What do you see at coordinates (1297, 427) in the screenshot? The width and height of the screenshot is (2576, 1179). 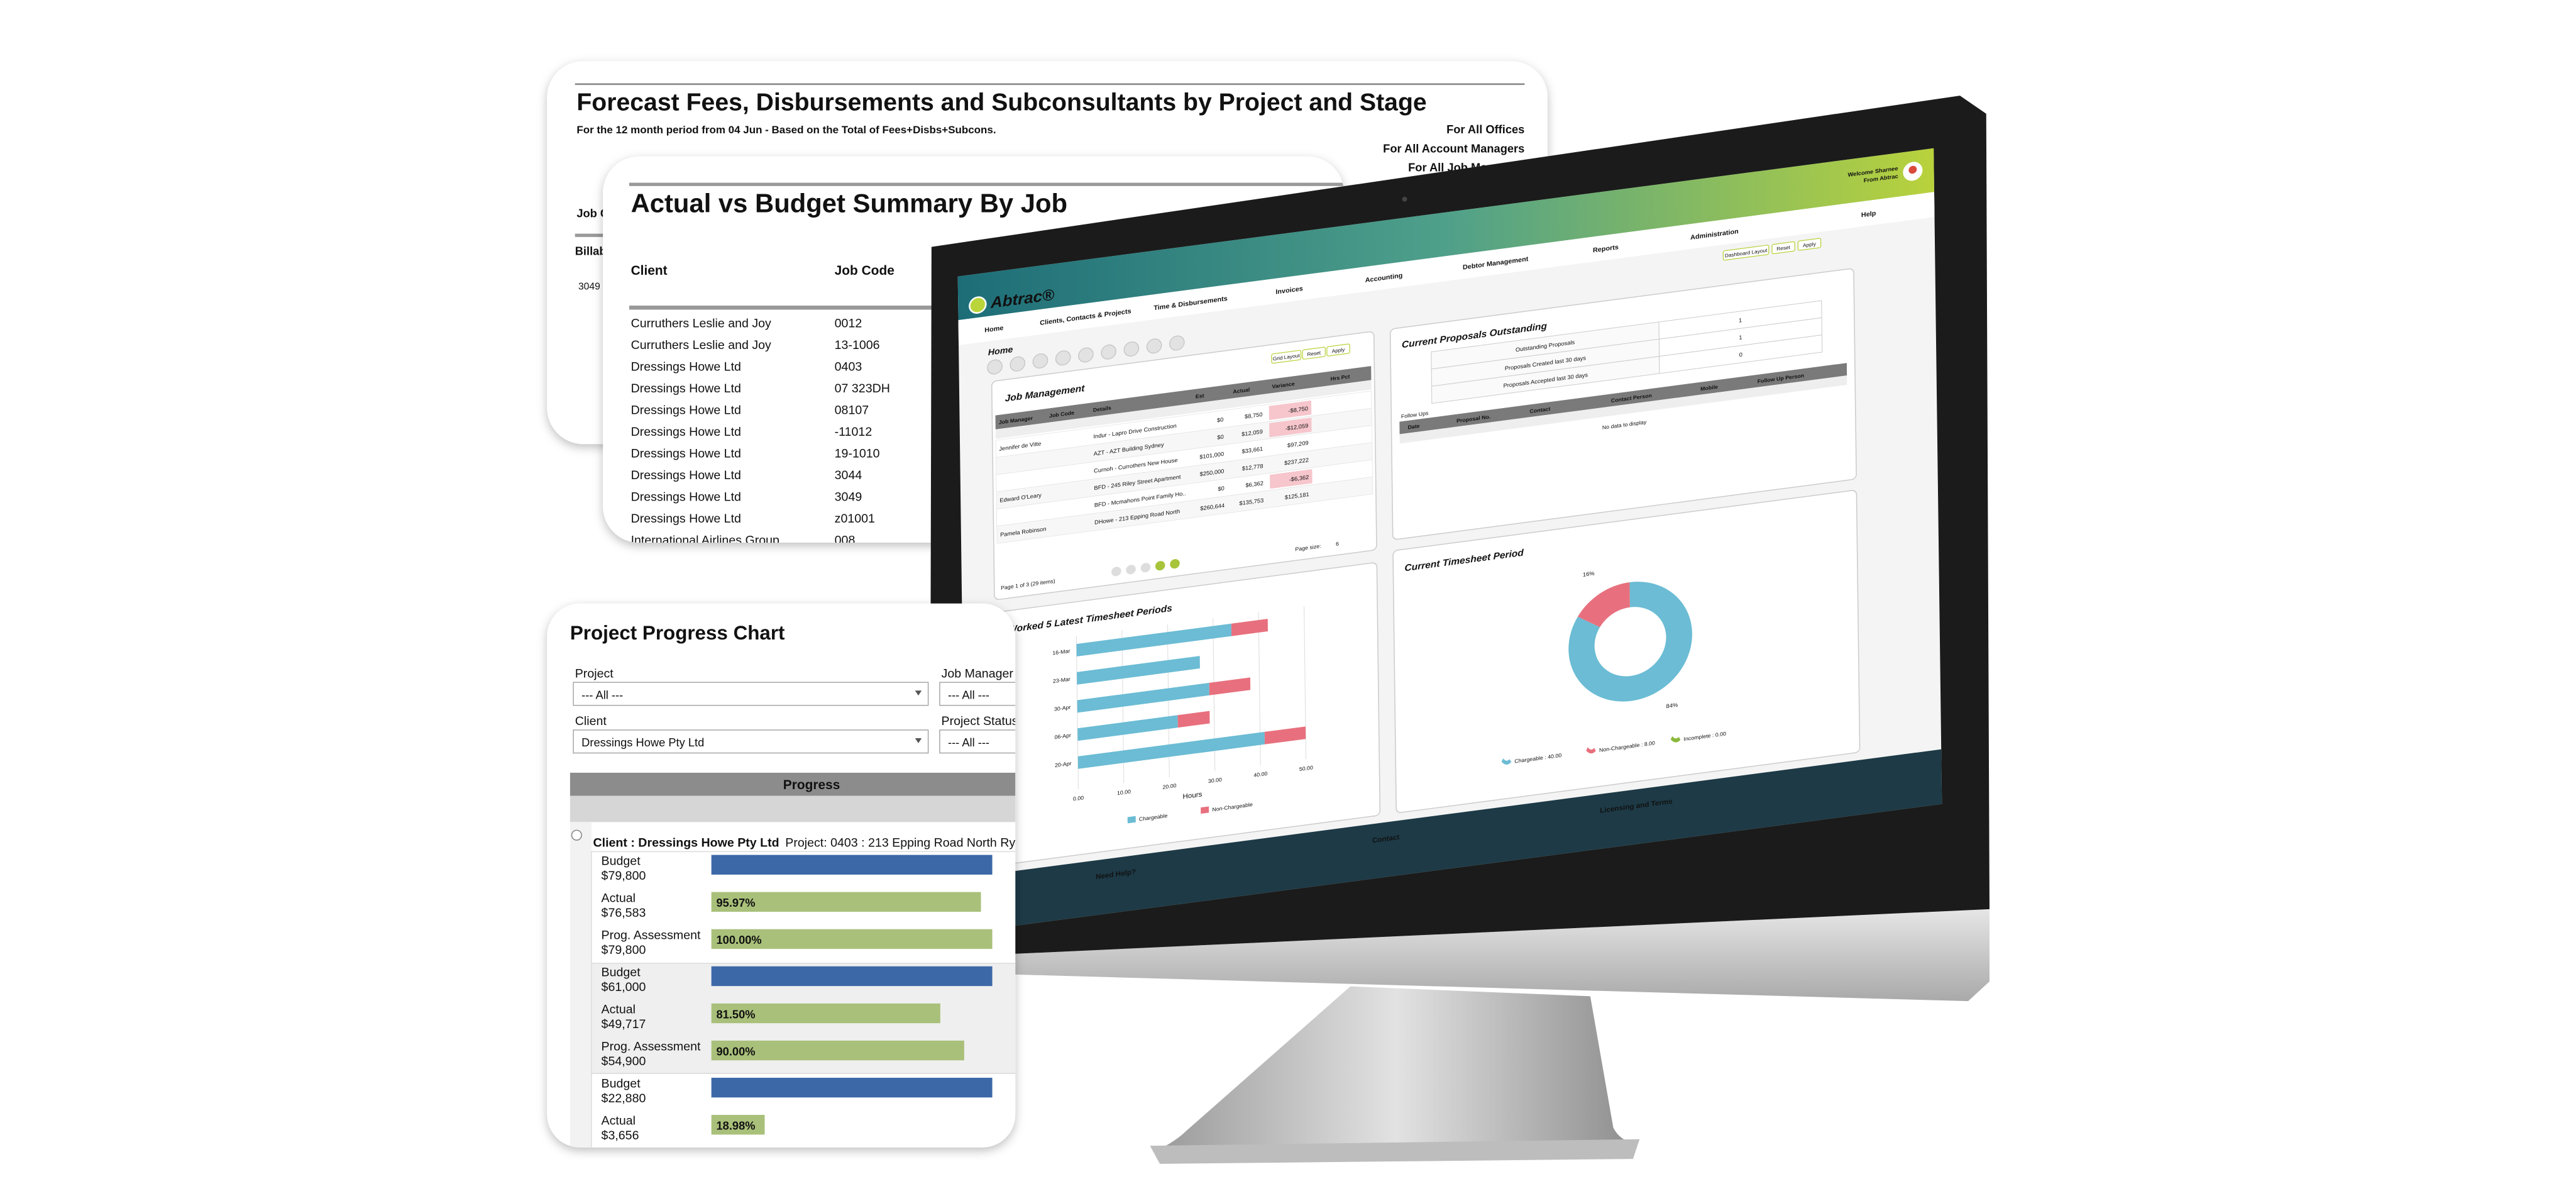 I see `grid-cell: -$12,059` at bounding box center [1297, 427].